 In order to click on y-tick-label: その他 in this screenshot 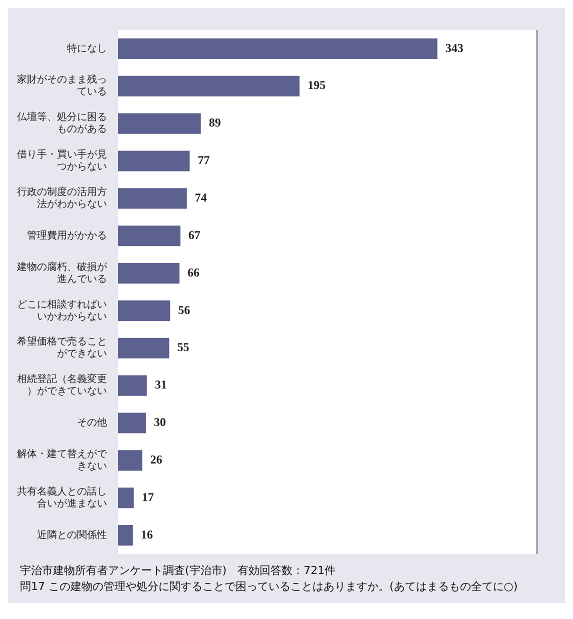, I will do `click(92, 422)`.